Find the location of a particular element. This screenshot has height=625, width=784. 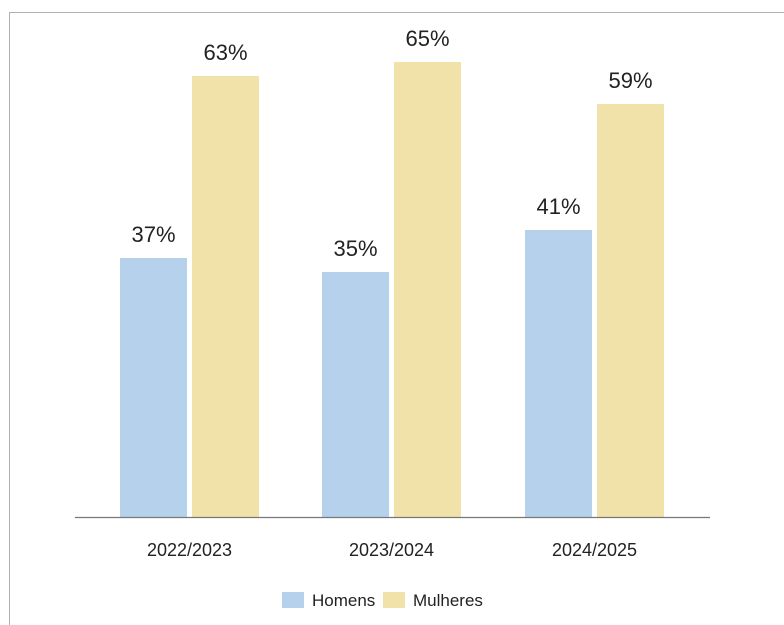

bar-homens-2024-2025 is located at coordinates (558, 373).